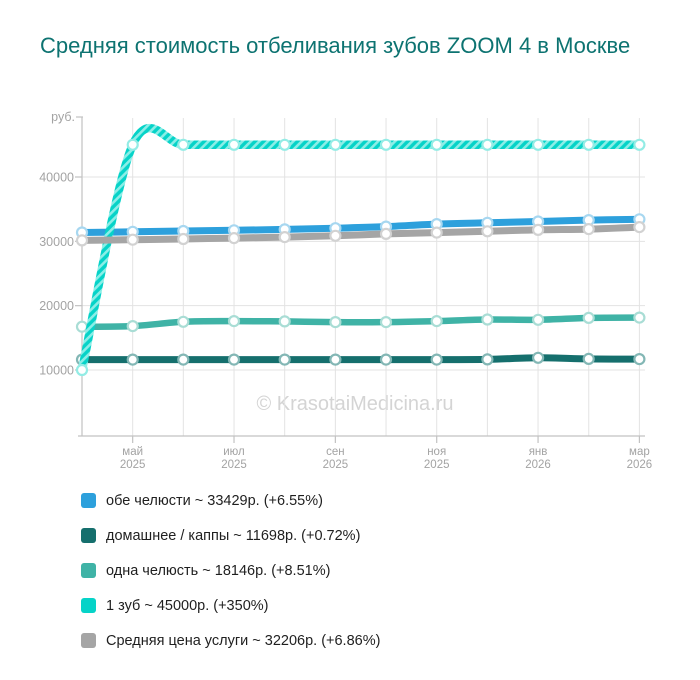 Image resolution: width=700 pixels, height=680 pixels. I want to click on legend-item: обе челюсти ~ 33429р. (+6.55%), so click(230, 500).